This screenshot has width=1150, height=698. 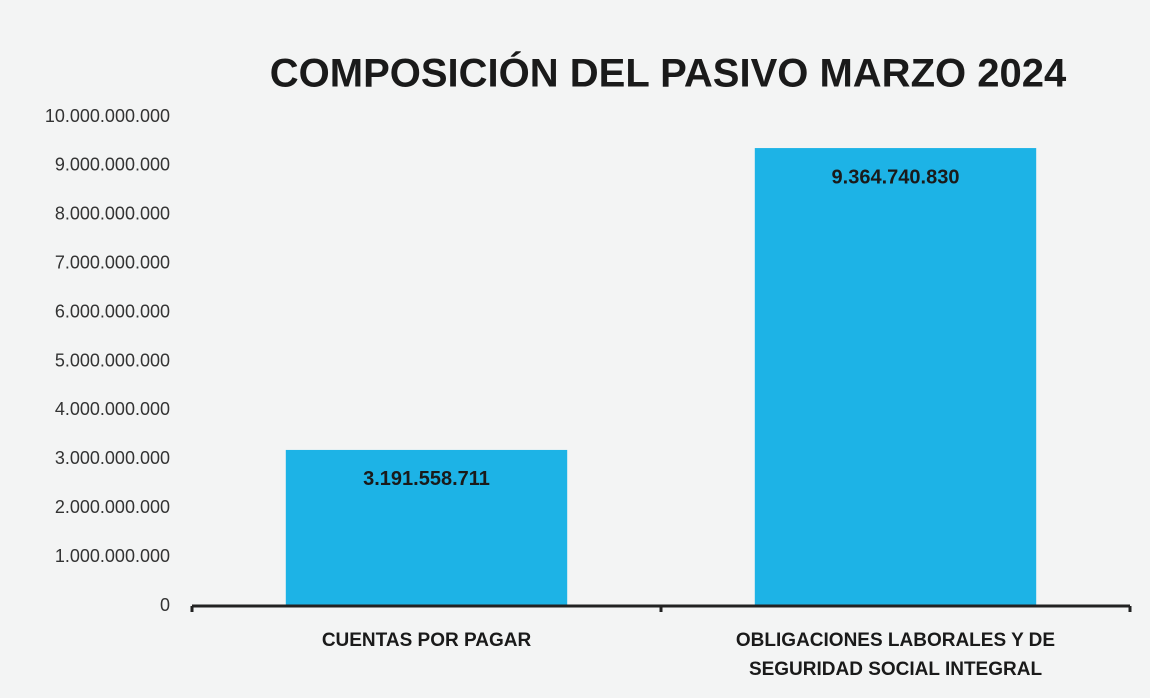 I want to click on y-tick-label: 8.000.000.000, so click(x=112, y=214).